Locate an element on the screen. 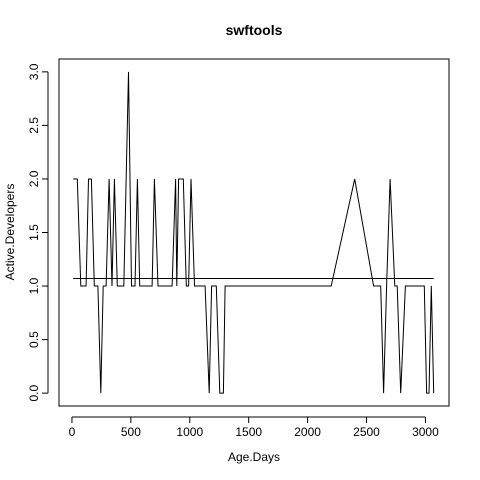 This screenshot has height=480, width=480. y-axis-label: Active.Developers is located at coordinates (10, 232).